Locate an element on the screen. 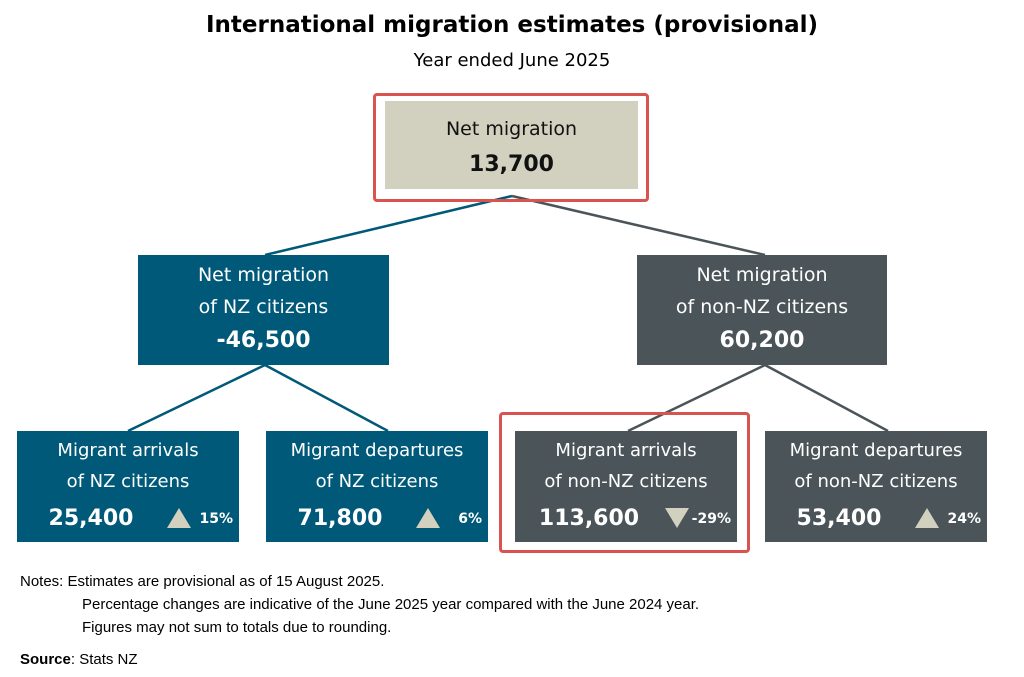 Image resolution: width=1024 pixels, height=677 pixels. nonnz-value: 60,200 is located at coordinates (762, 340).